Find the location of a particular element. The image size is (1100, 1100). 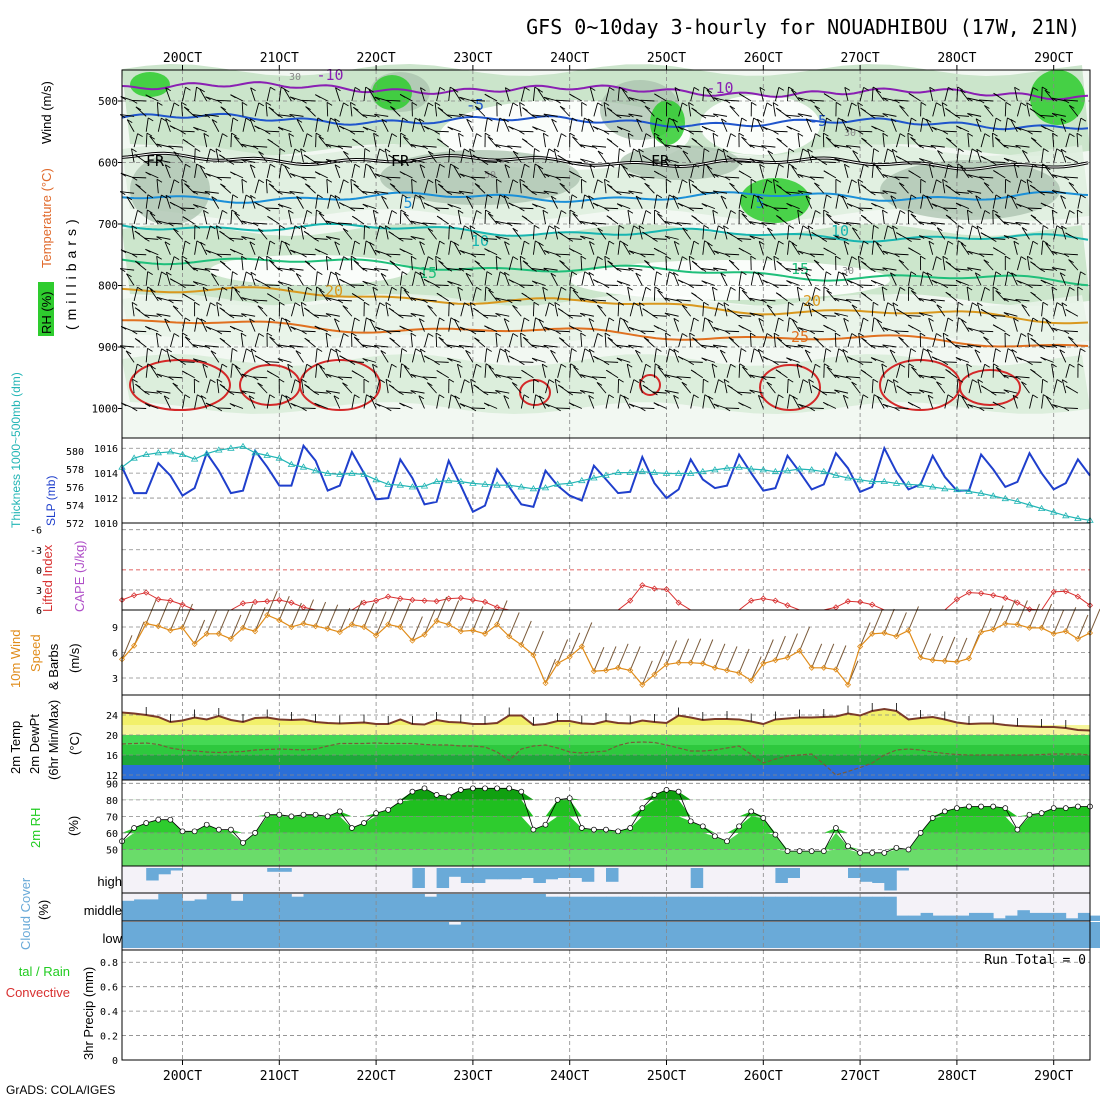

bottom-time-tick-label: 21OCT is located at coordinates (279, 1076).